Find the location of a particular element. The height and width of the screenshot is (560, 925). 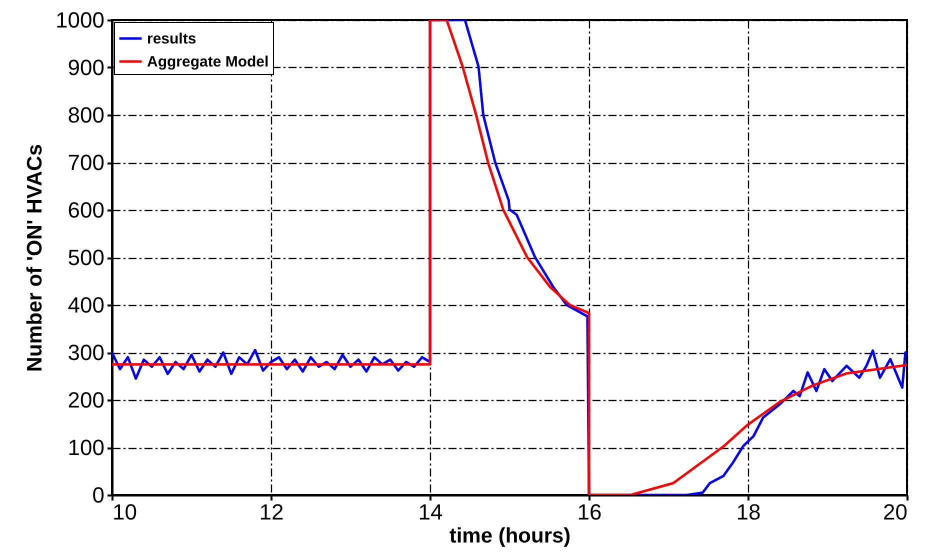

y-tick-label: 800 is located at coordinates (86, 115).